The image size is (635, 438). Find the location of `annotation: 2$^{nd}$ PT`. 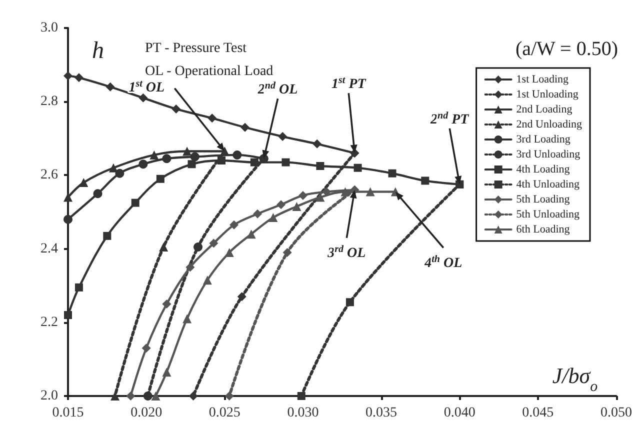

annotation: 2$^{nd}$ PT is located at coordinates (450, 119).